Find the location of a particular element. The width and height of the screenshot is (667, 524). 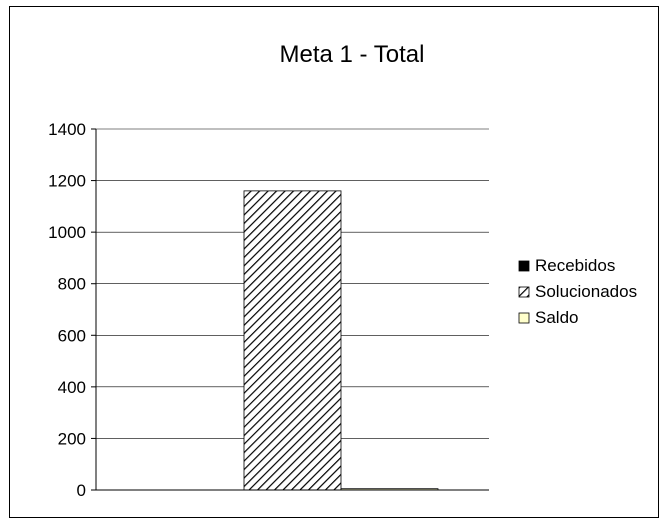

y-tick-label: 200 is located at coordinates (72, 438).